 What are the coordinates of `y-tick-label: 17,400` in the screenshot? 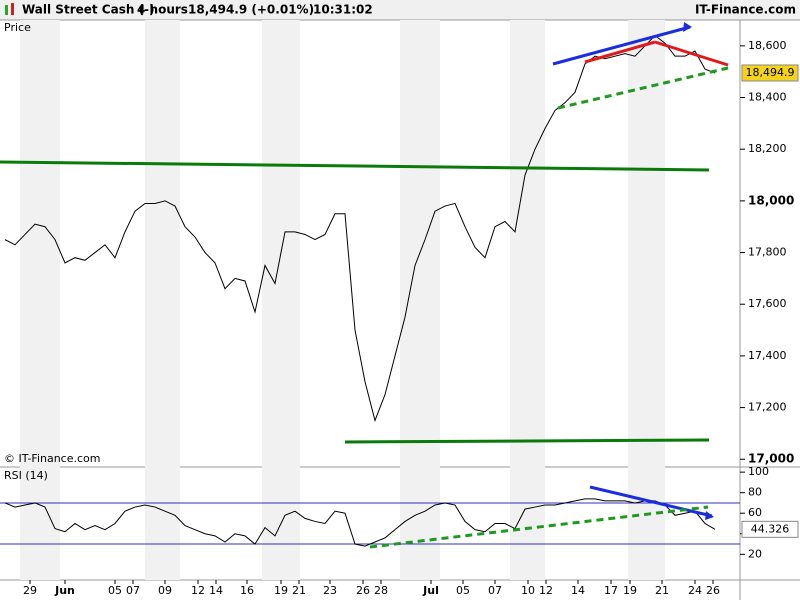 It's located at (767, 355).